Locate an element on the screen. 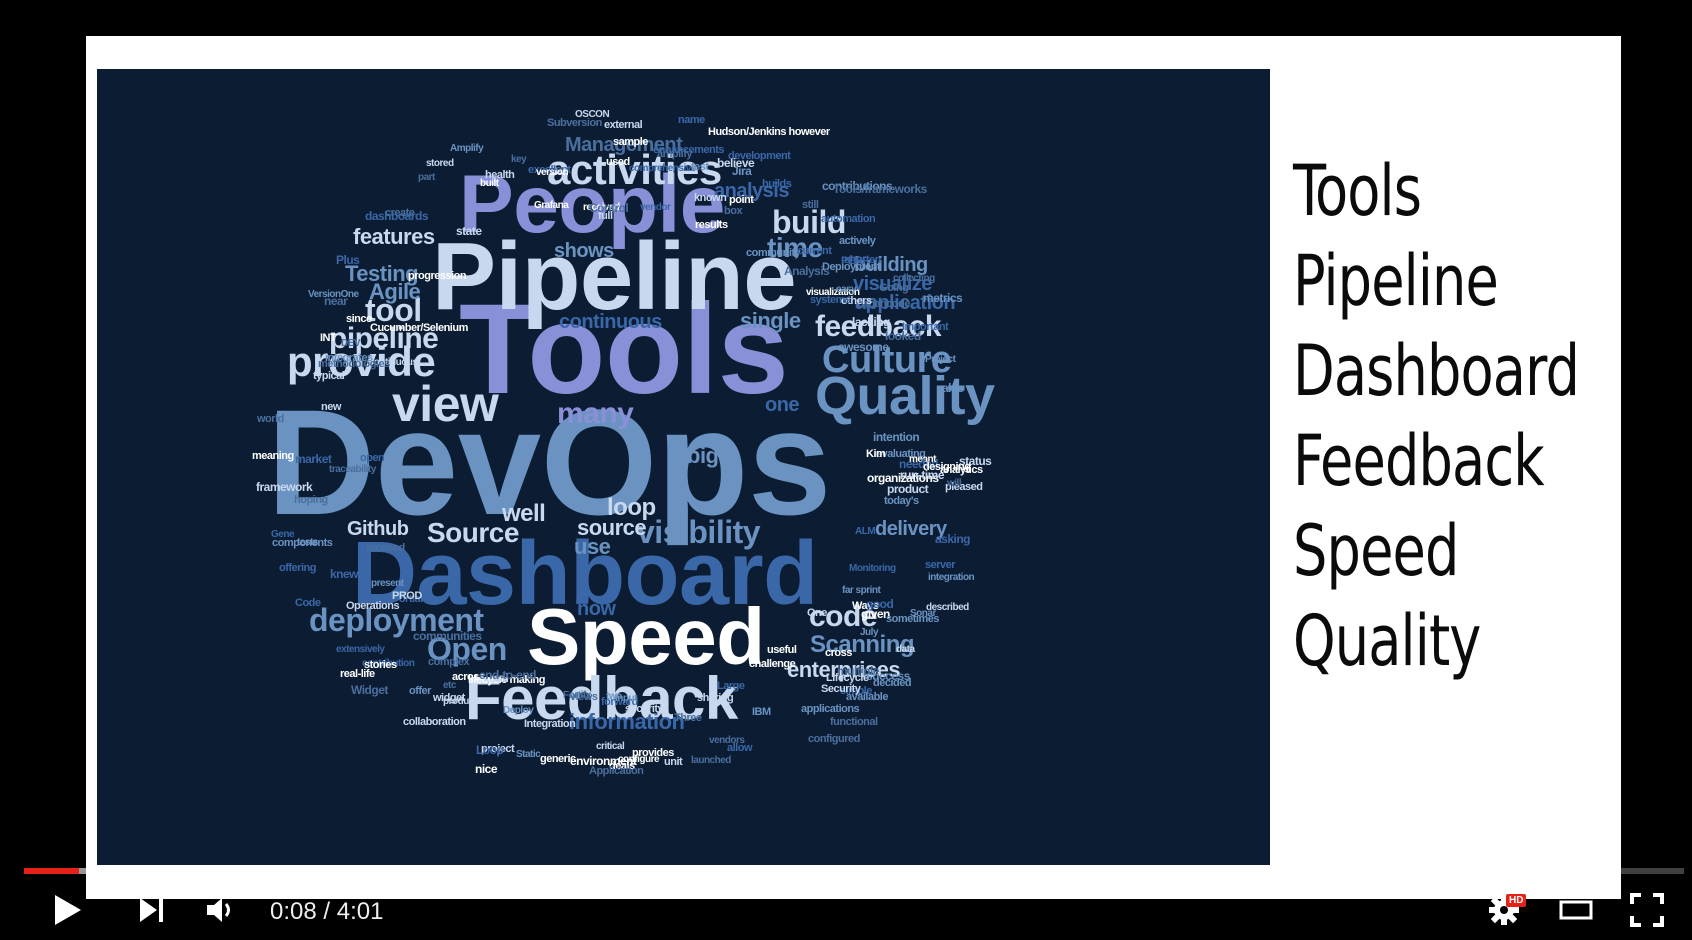  word-cloud-word: DEV is located at coordinates (351, 343).